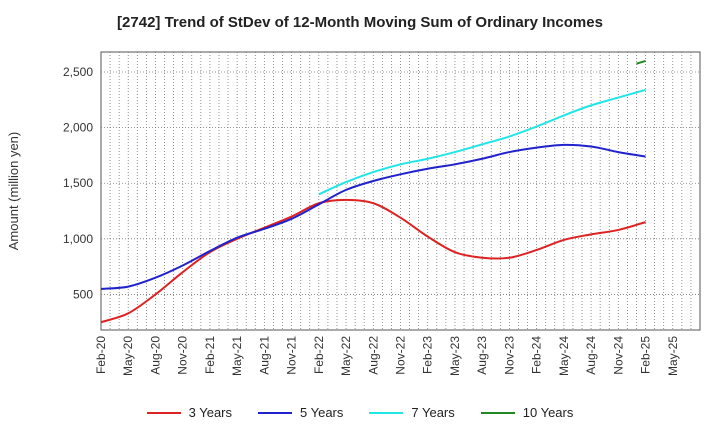 This screenshot has height=440, width=720. I want to click on x-tick-label: Feb-24, so click(537, 355).